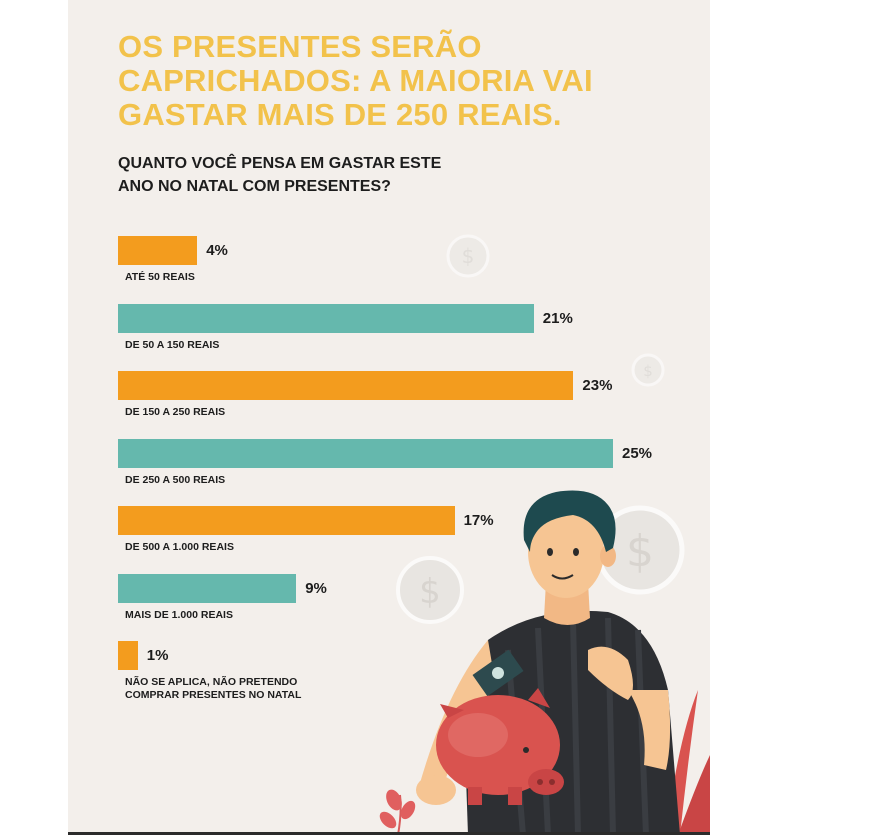 The width and height of the screenshot is (882, 835). I want to click on bar-value-label: 1%, so click(157, 655).